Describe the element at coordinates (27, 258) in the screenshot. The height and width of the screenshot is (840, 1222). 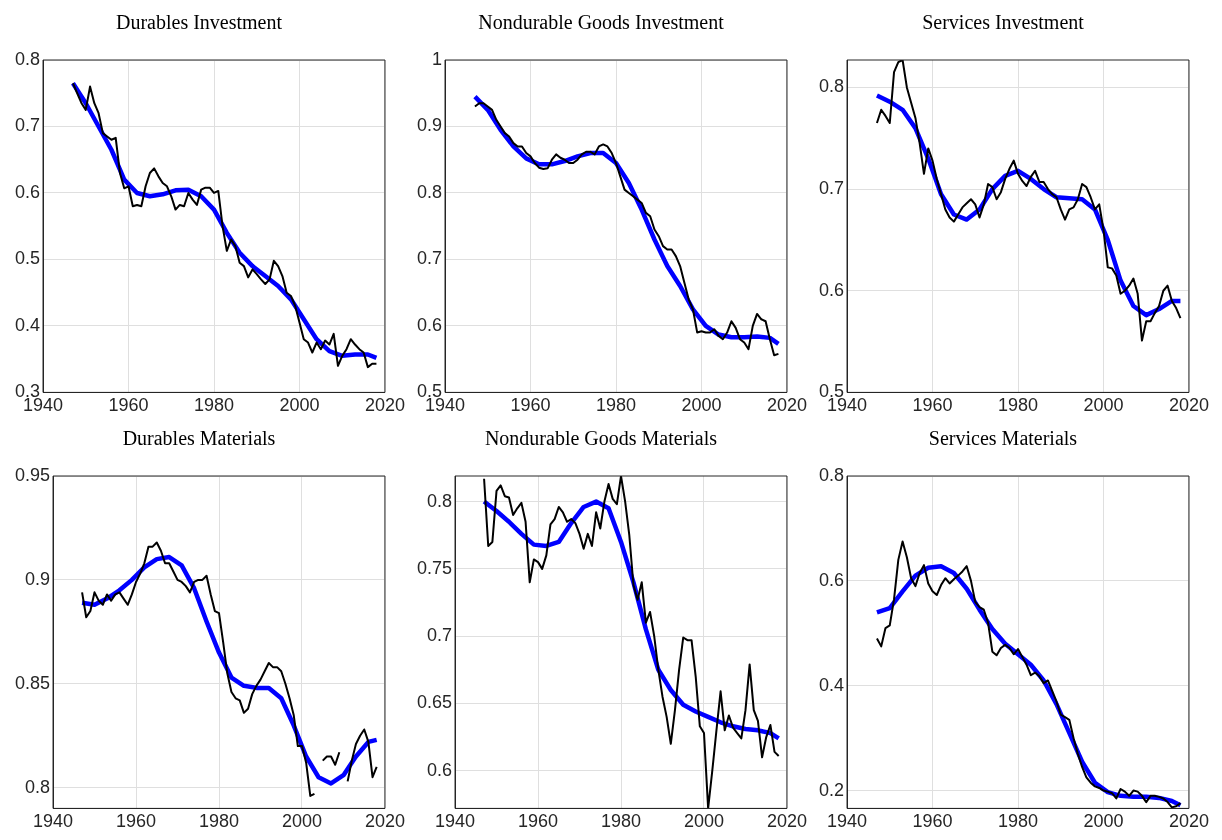
I see `y-tick-label: 0.5` at that location.